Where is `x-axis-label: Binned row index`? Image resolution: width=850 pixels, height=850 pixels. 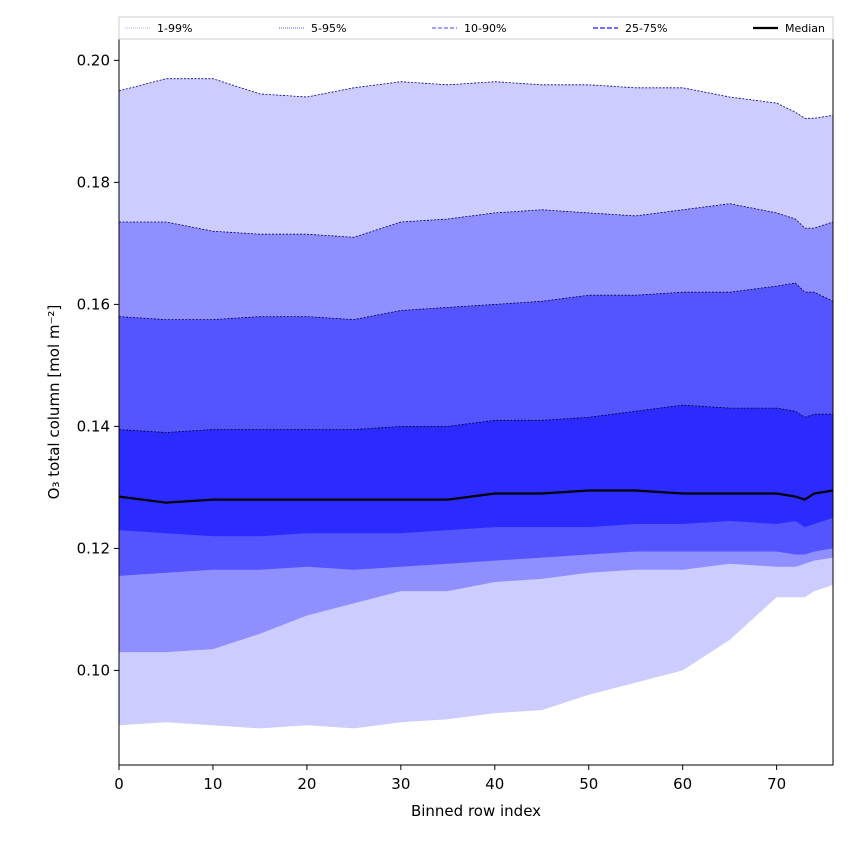
x-axis-label: Binned row index is located at coordinates (476, 811).